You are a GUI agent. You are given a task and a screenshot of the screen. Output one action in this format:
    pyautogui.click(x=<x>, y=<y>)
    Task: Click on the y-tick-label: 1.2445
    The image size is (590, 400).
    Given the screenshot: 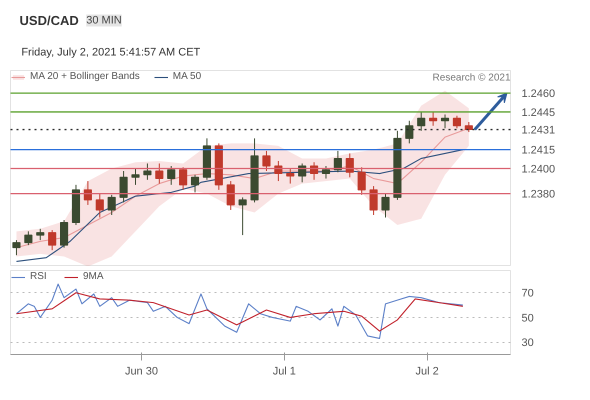 What is the action you would take?
    pyautogui.click(x=539, y=112)
    